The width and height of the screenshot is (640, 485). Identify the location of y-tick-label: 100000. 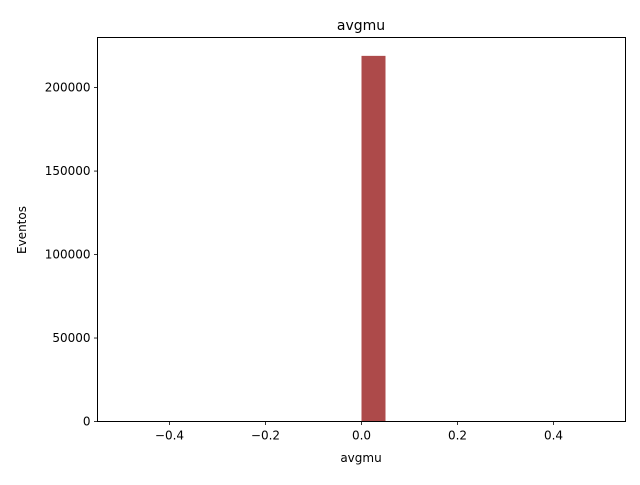
(68, 255).